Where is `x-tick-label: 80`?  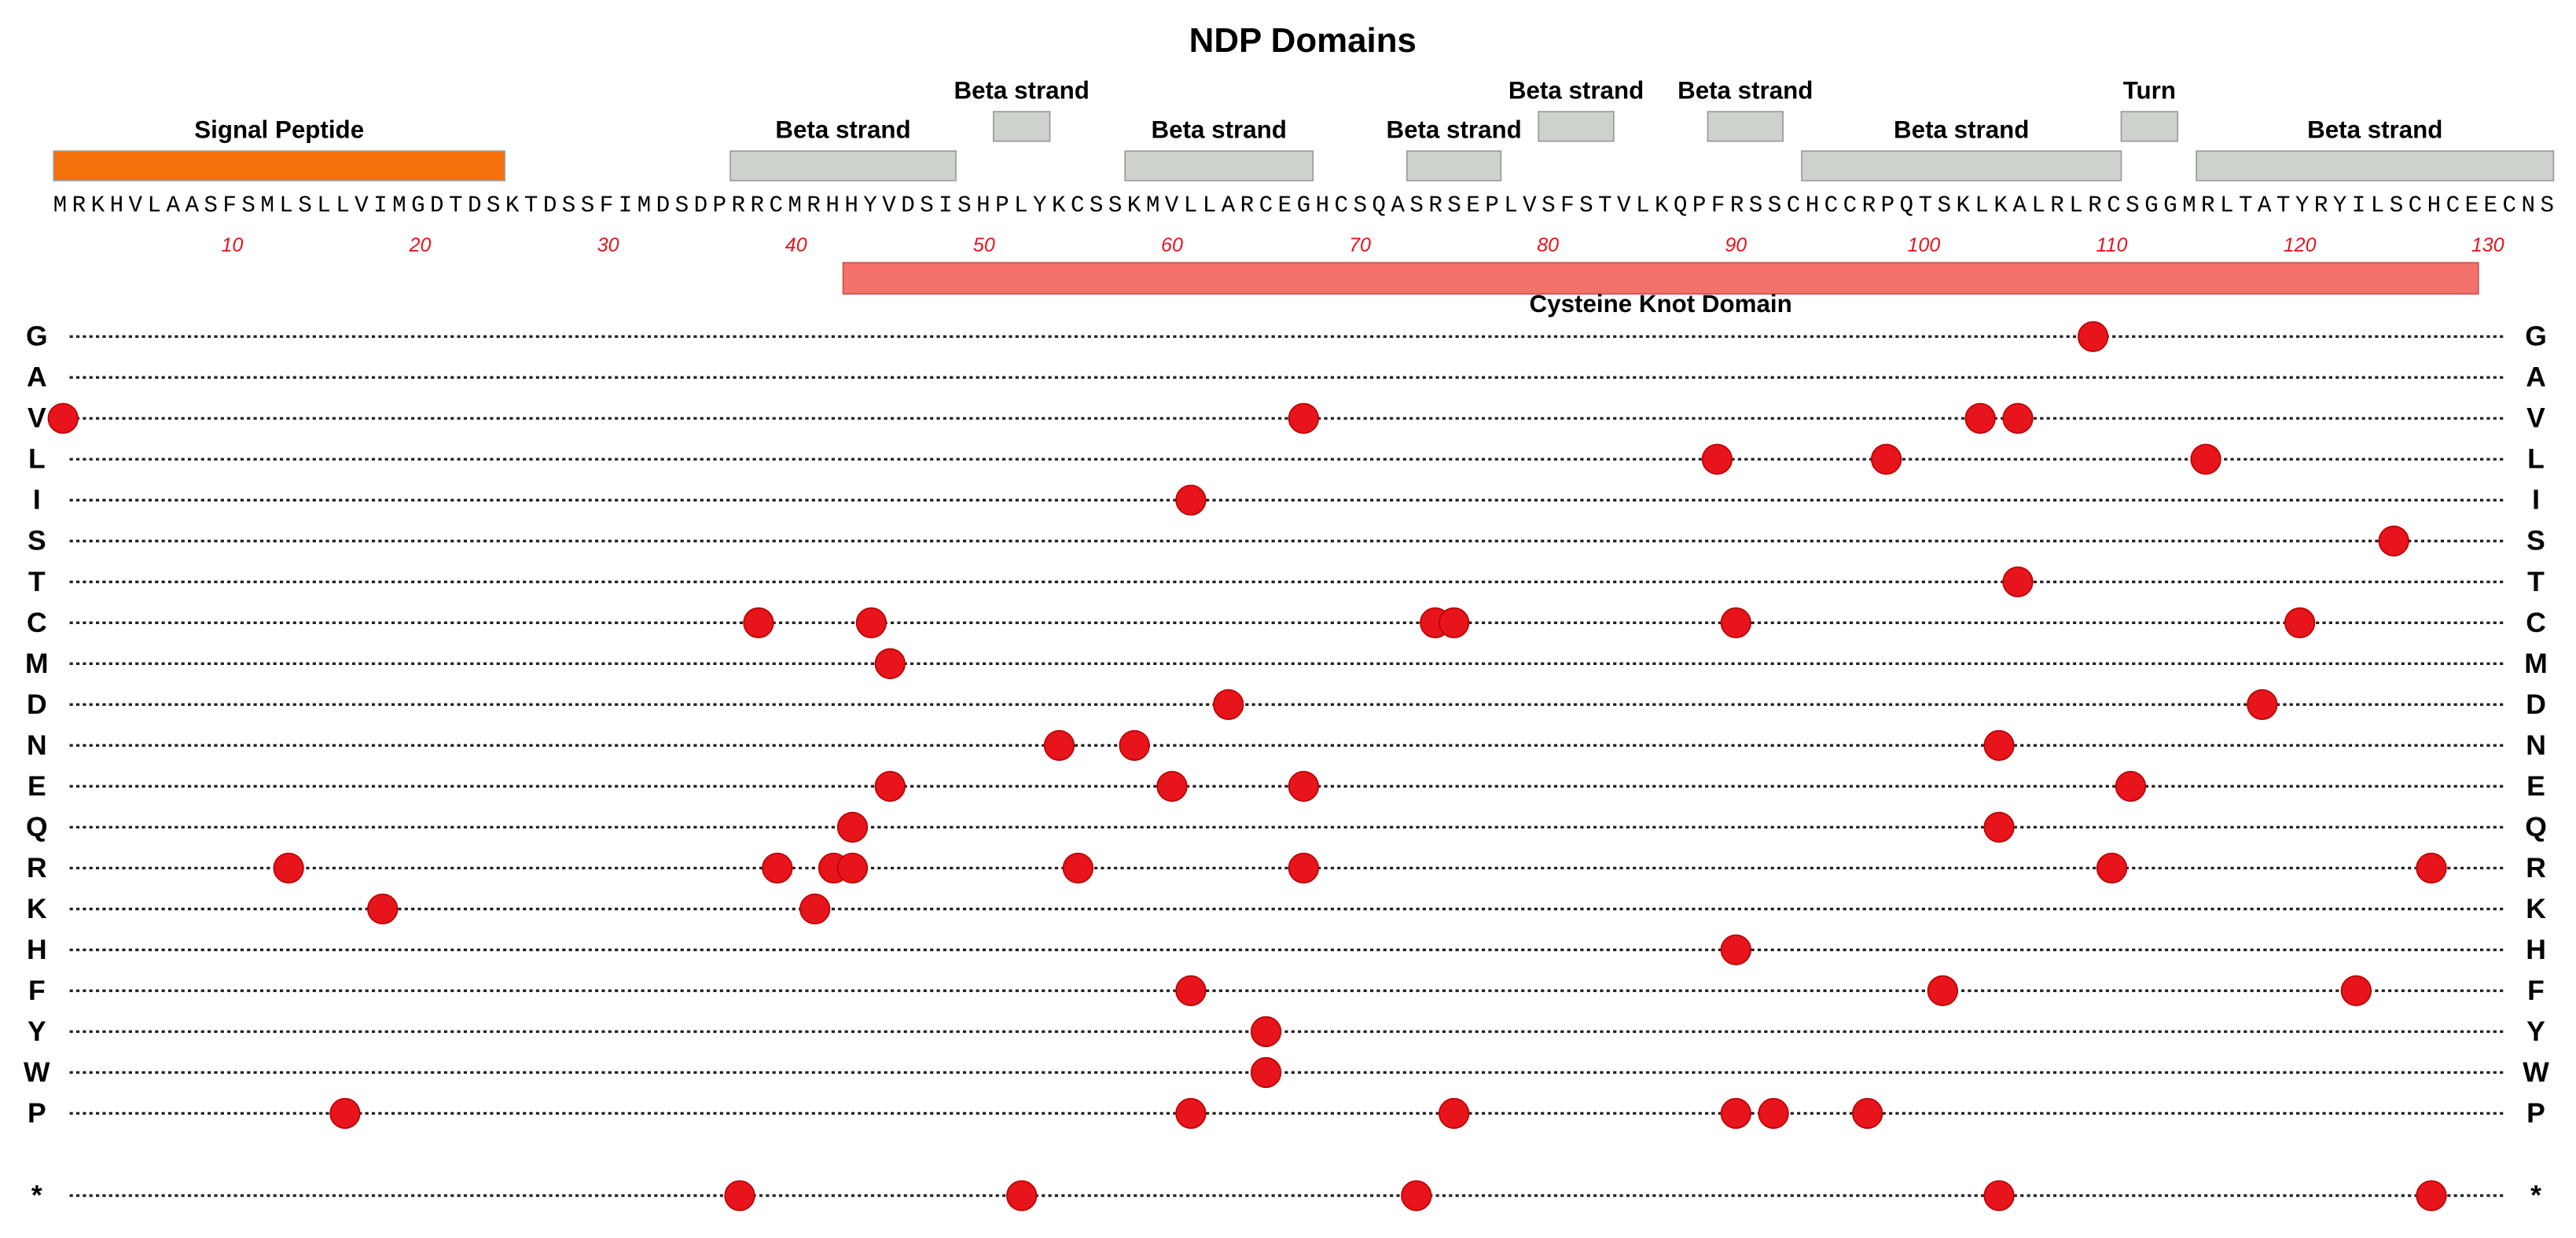 x-tick-label: 80 is located at coordinates (1548, 245).